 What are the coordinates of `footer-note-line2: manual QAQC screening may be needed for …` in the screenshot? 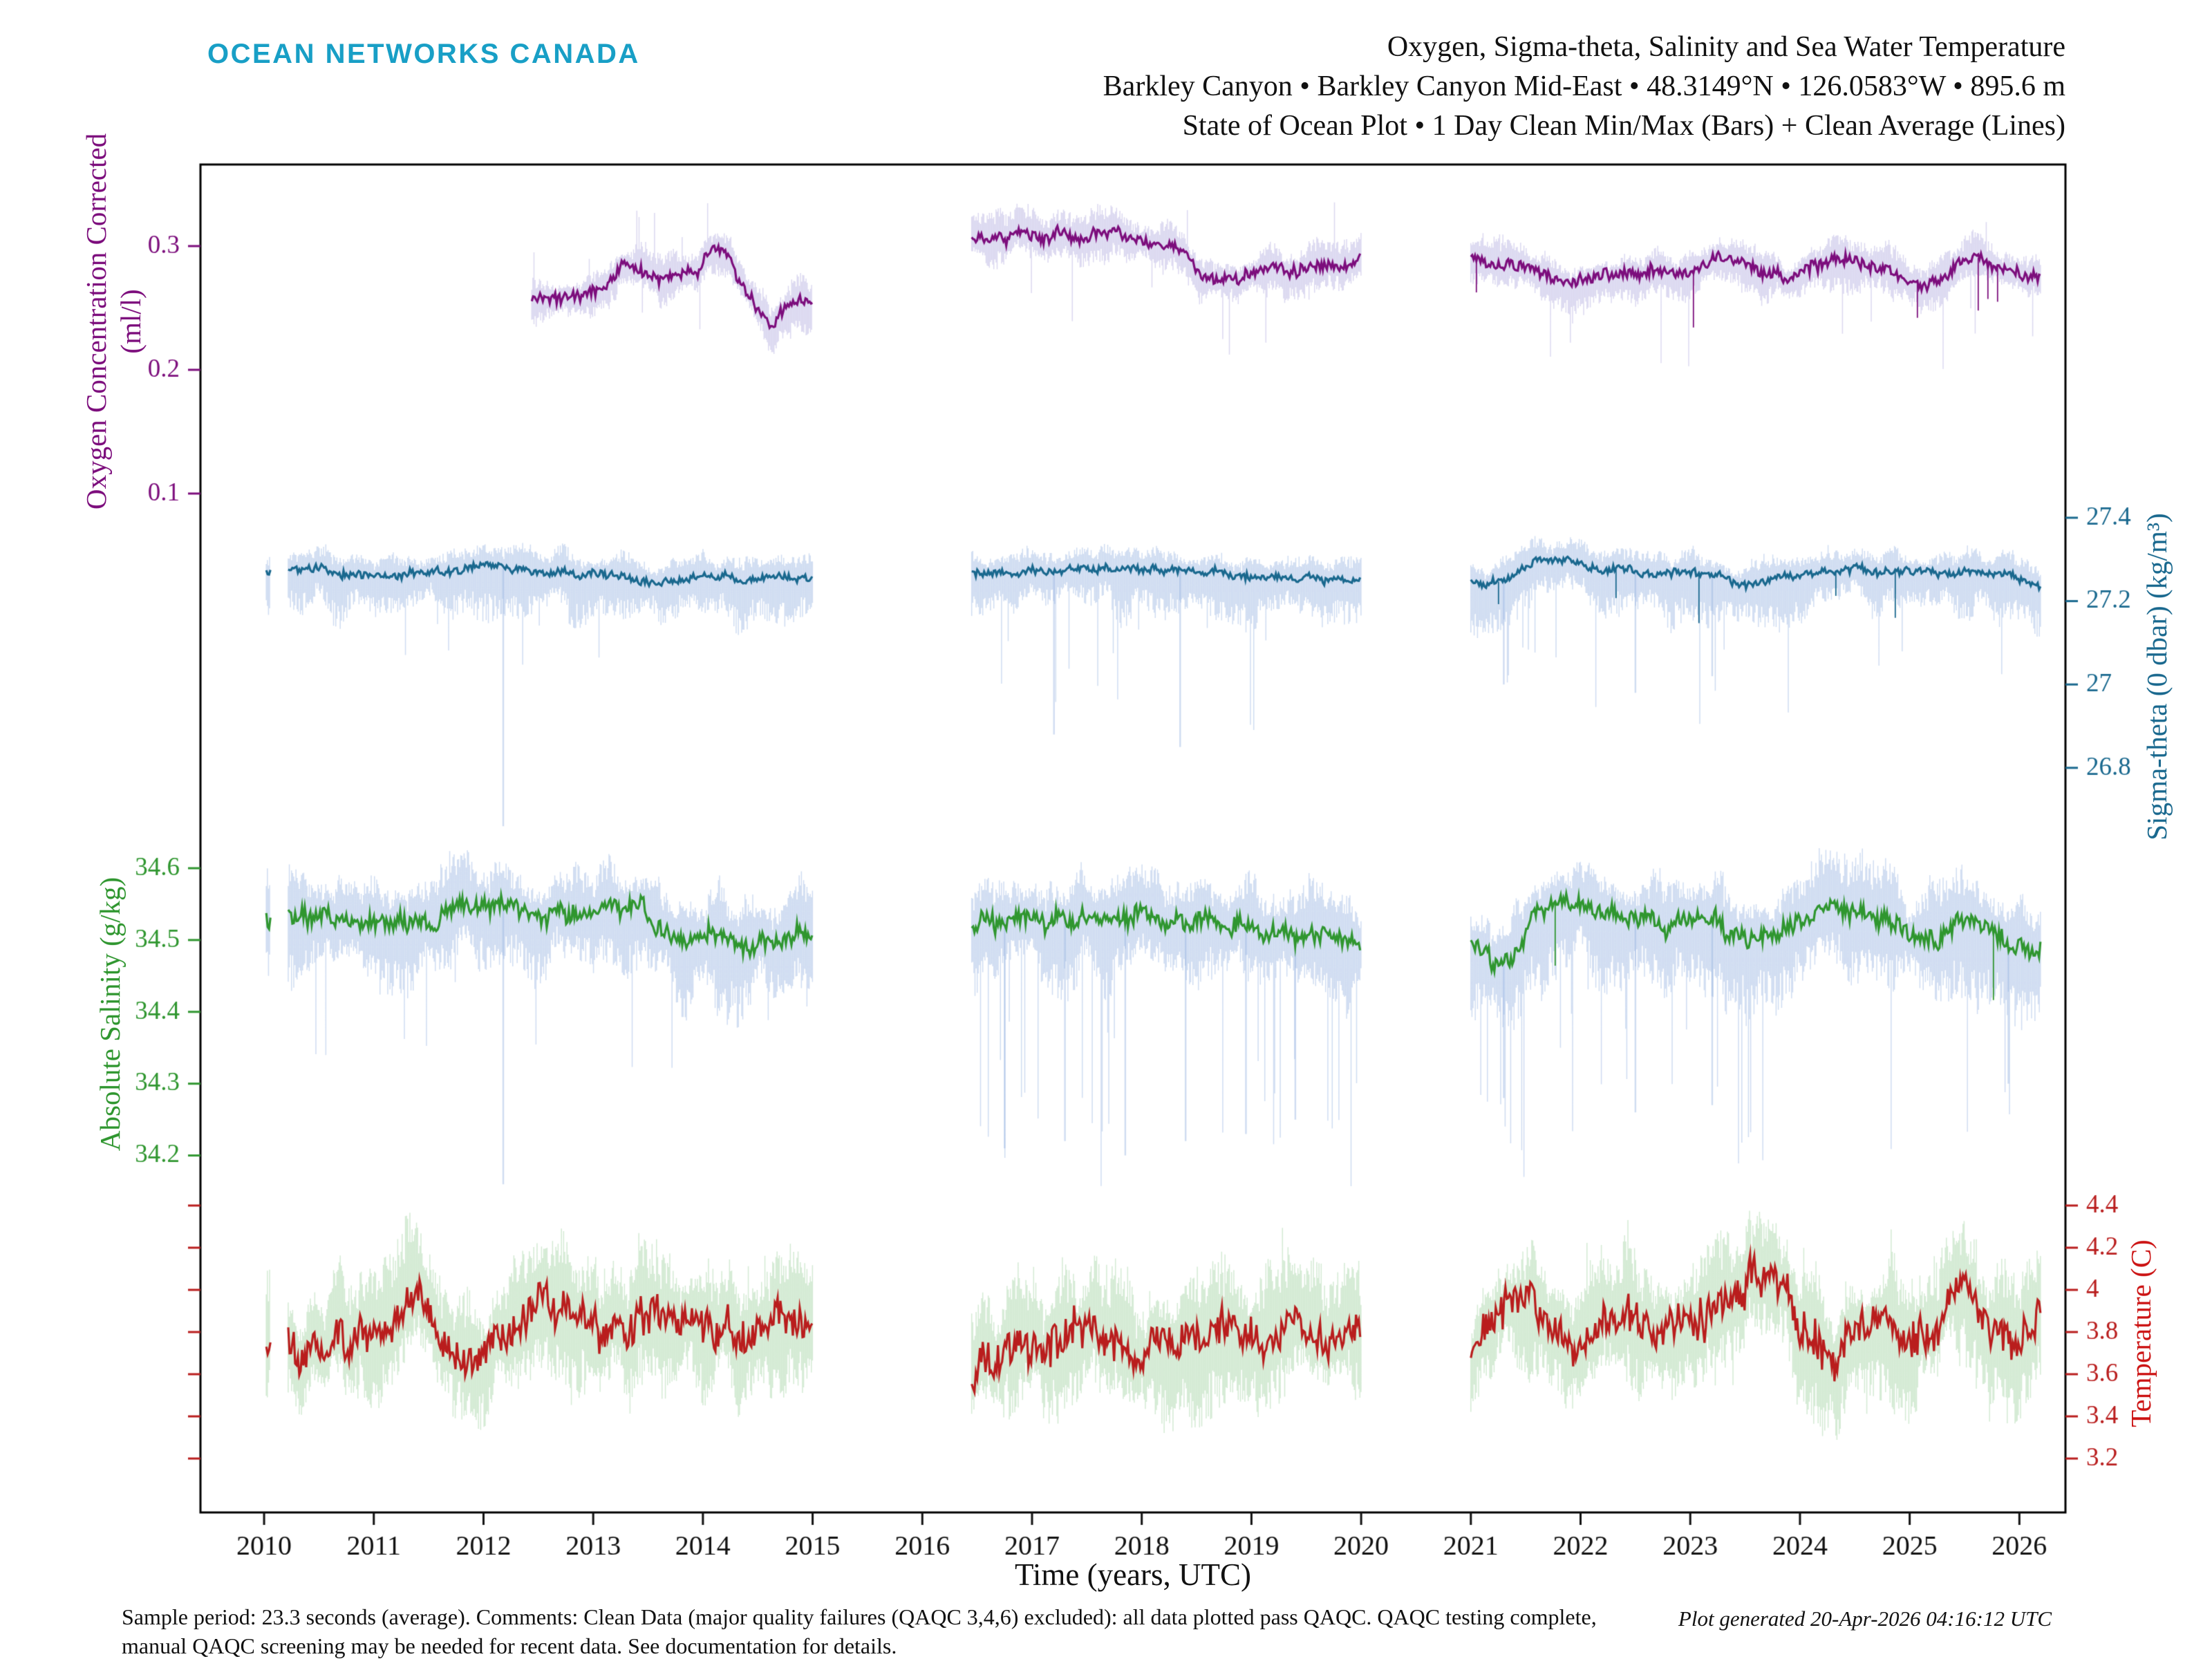 It's located at (509, 1645).